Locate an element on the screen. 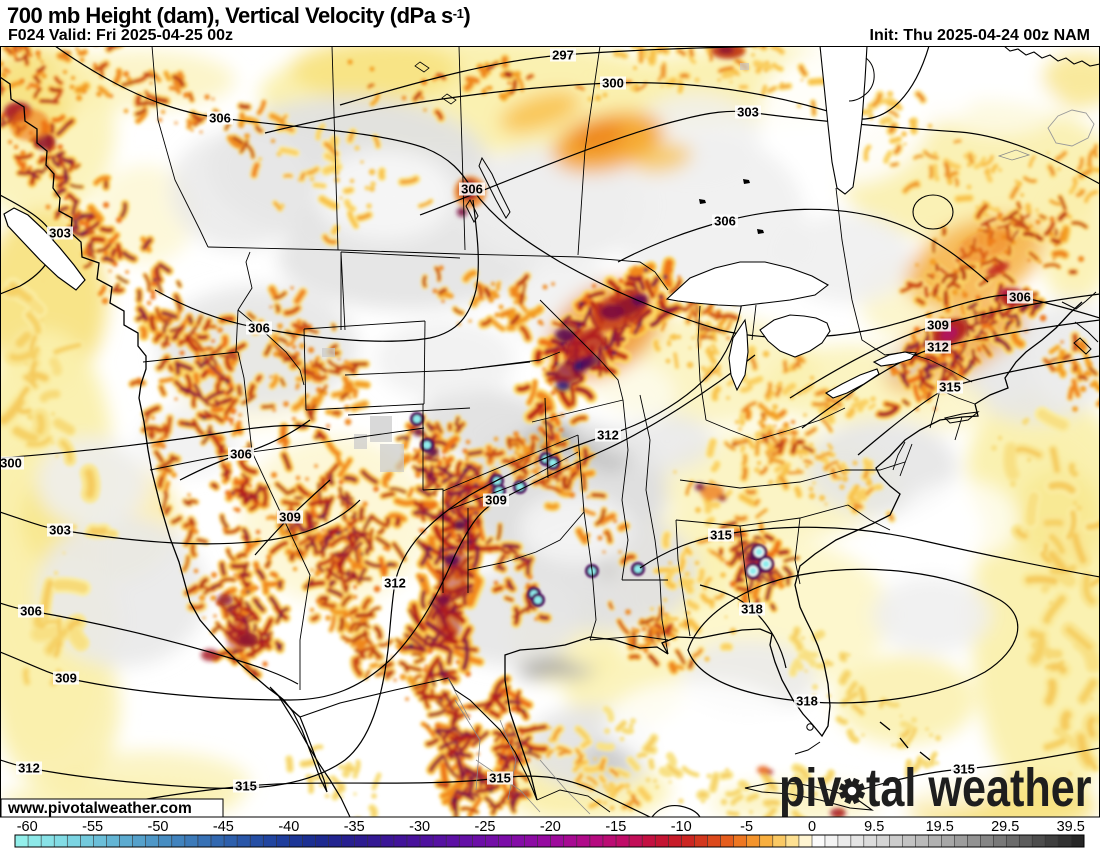 The height and width of the screenshot is (850, 1100). svg-text: piv is located at coordinates (810, 789).